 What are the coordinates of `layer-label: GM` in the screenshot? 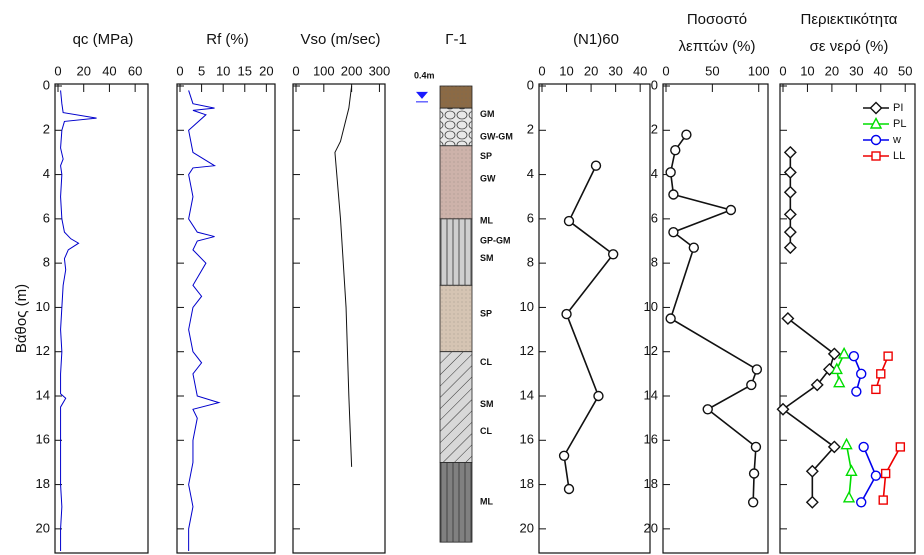 It's located at (487, 114).